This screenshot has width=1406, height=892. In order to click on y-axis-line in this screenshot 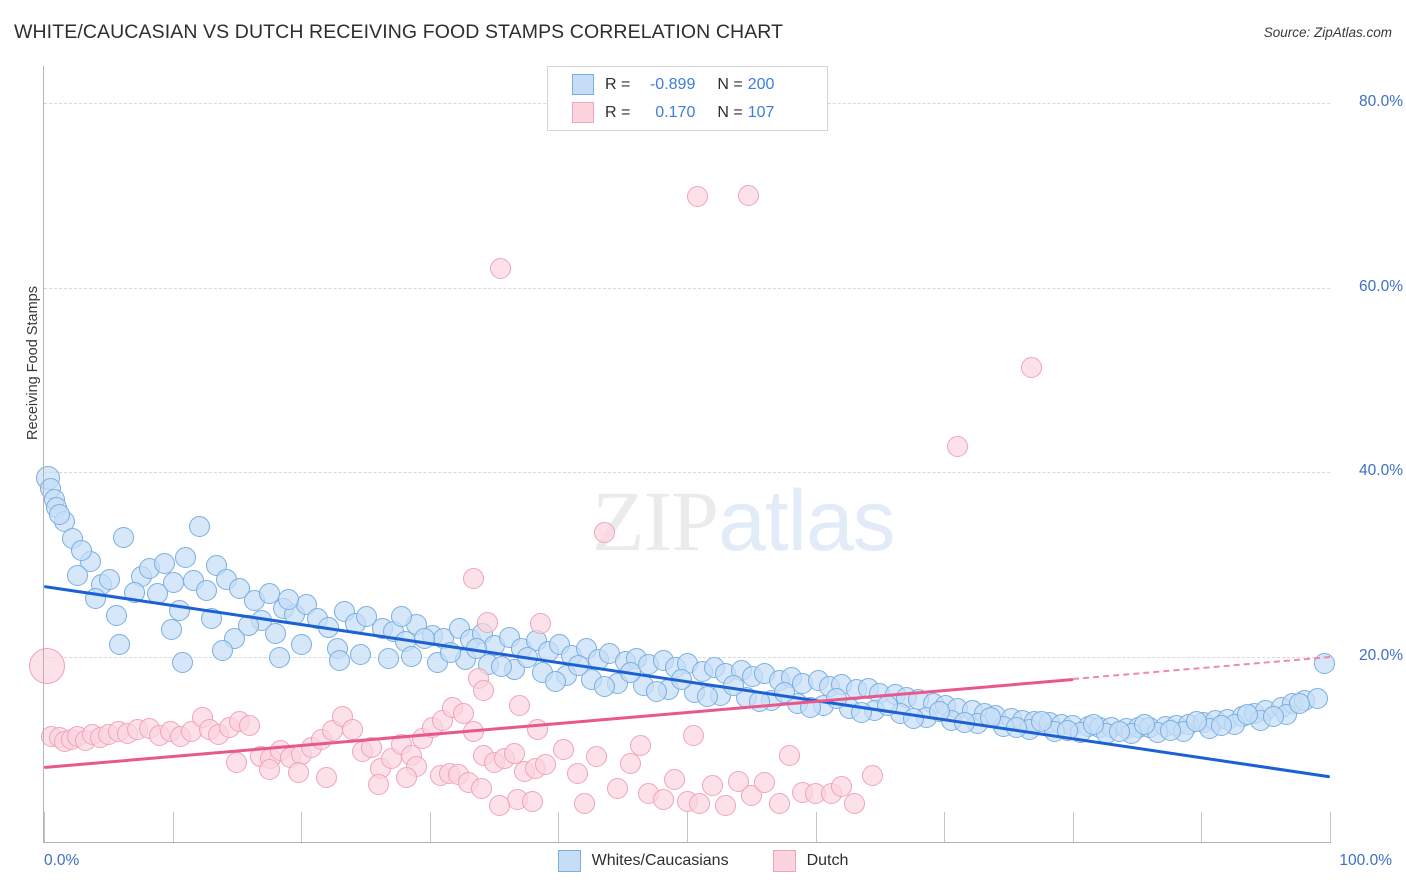, I will do `click(43, 454)`.